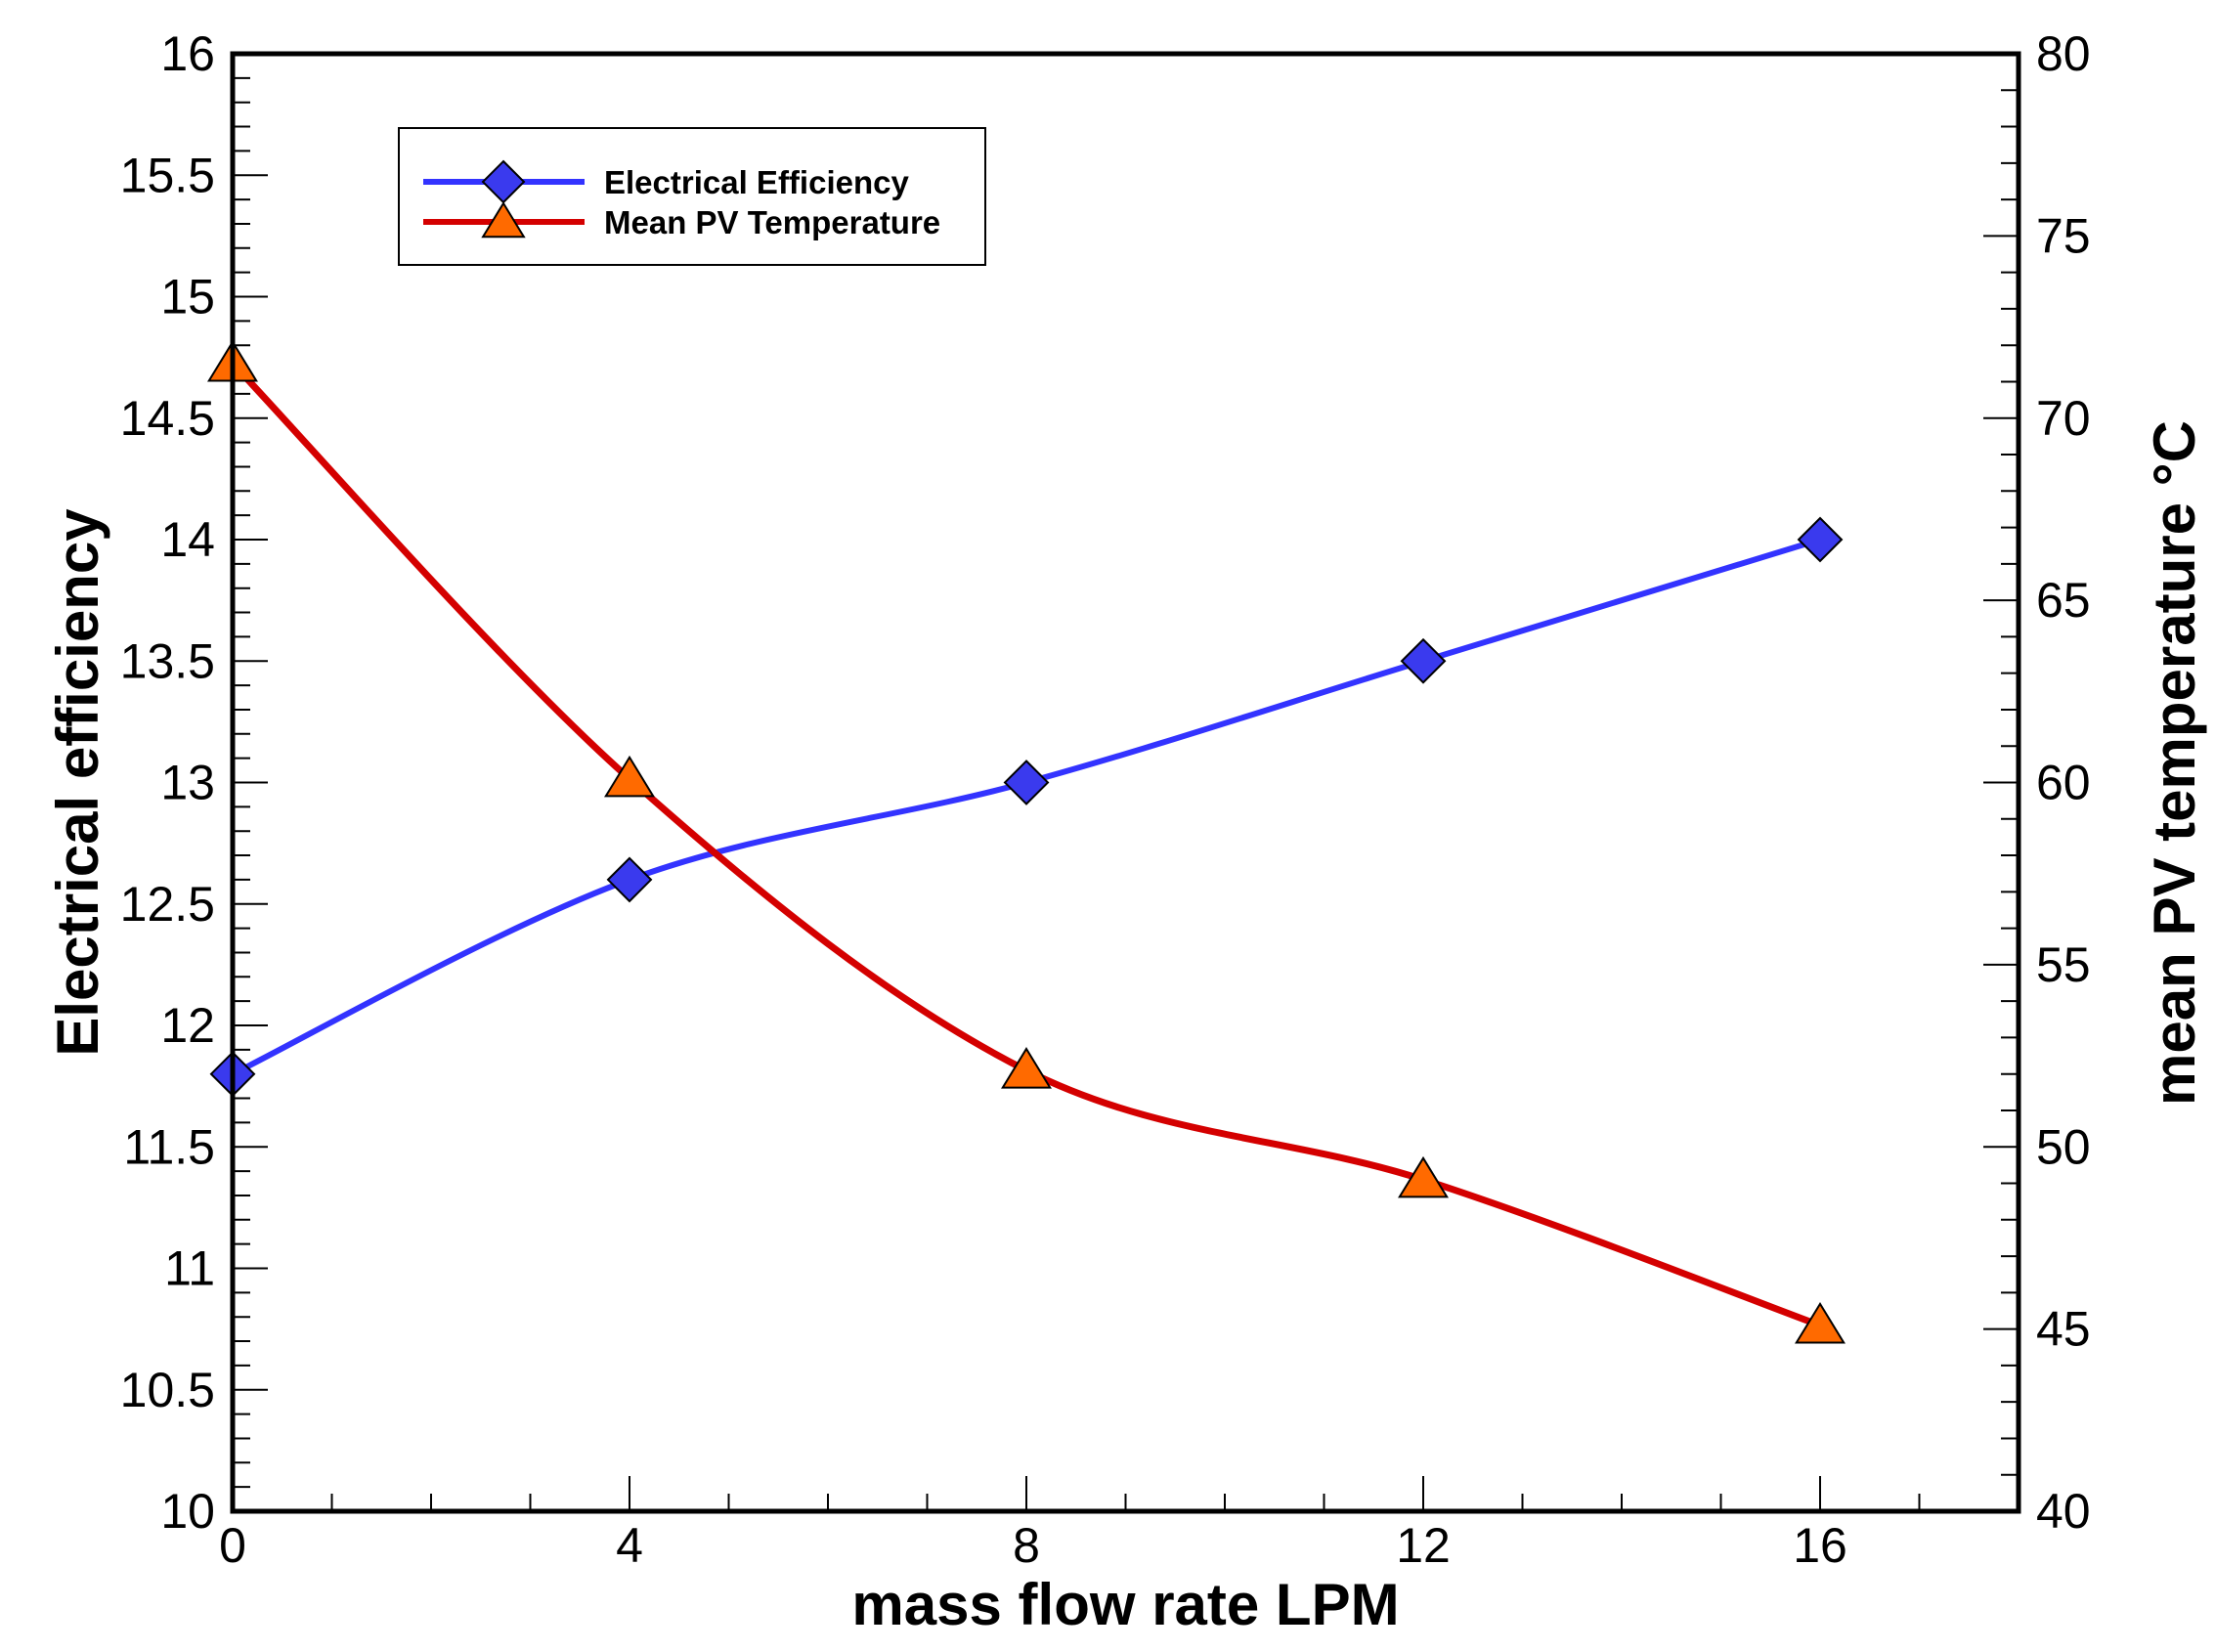  What do you see at coordinates (2063, 235) in the screenshot?
I see `y-right-tick-label: 75` at bounding box center [2063, 235].